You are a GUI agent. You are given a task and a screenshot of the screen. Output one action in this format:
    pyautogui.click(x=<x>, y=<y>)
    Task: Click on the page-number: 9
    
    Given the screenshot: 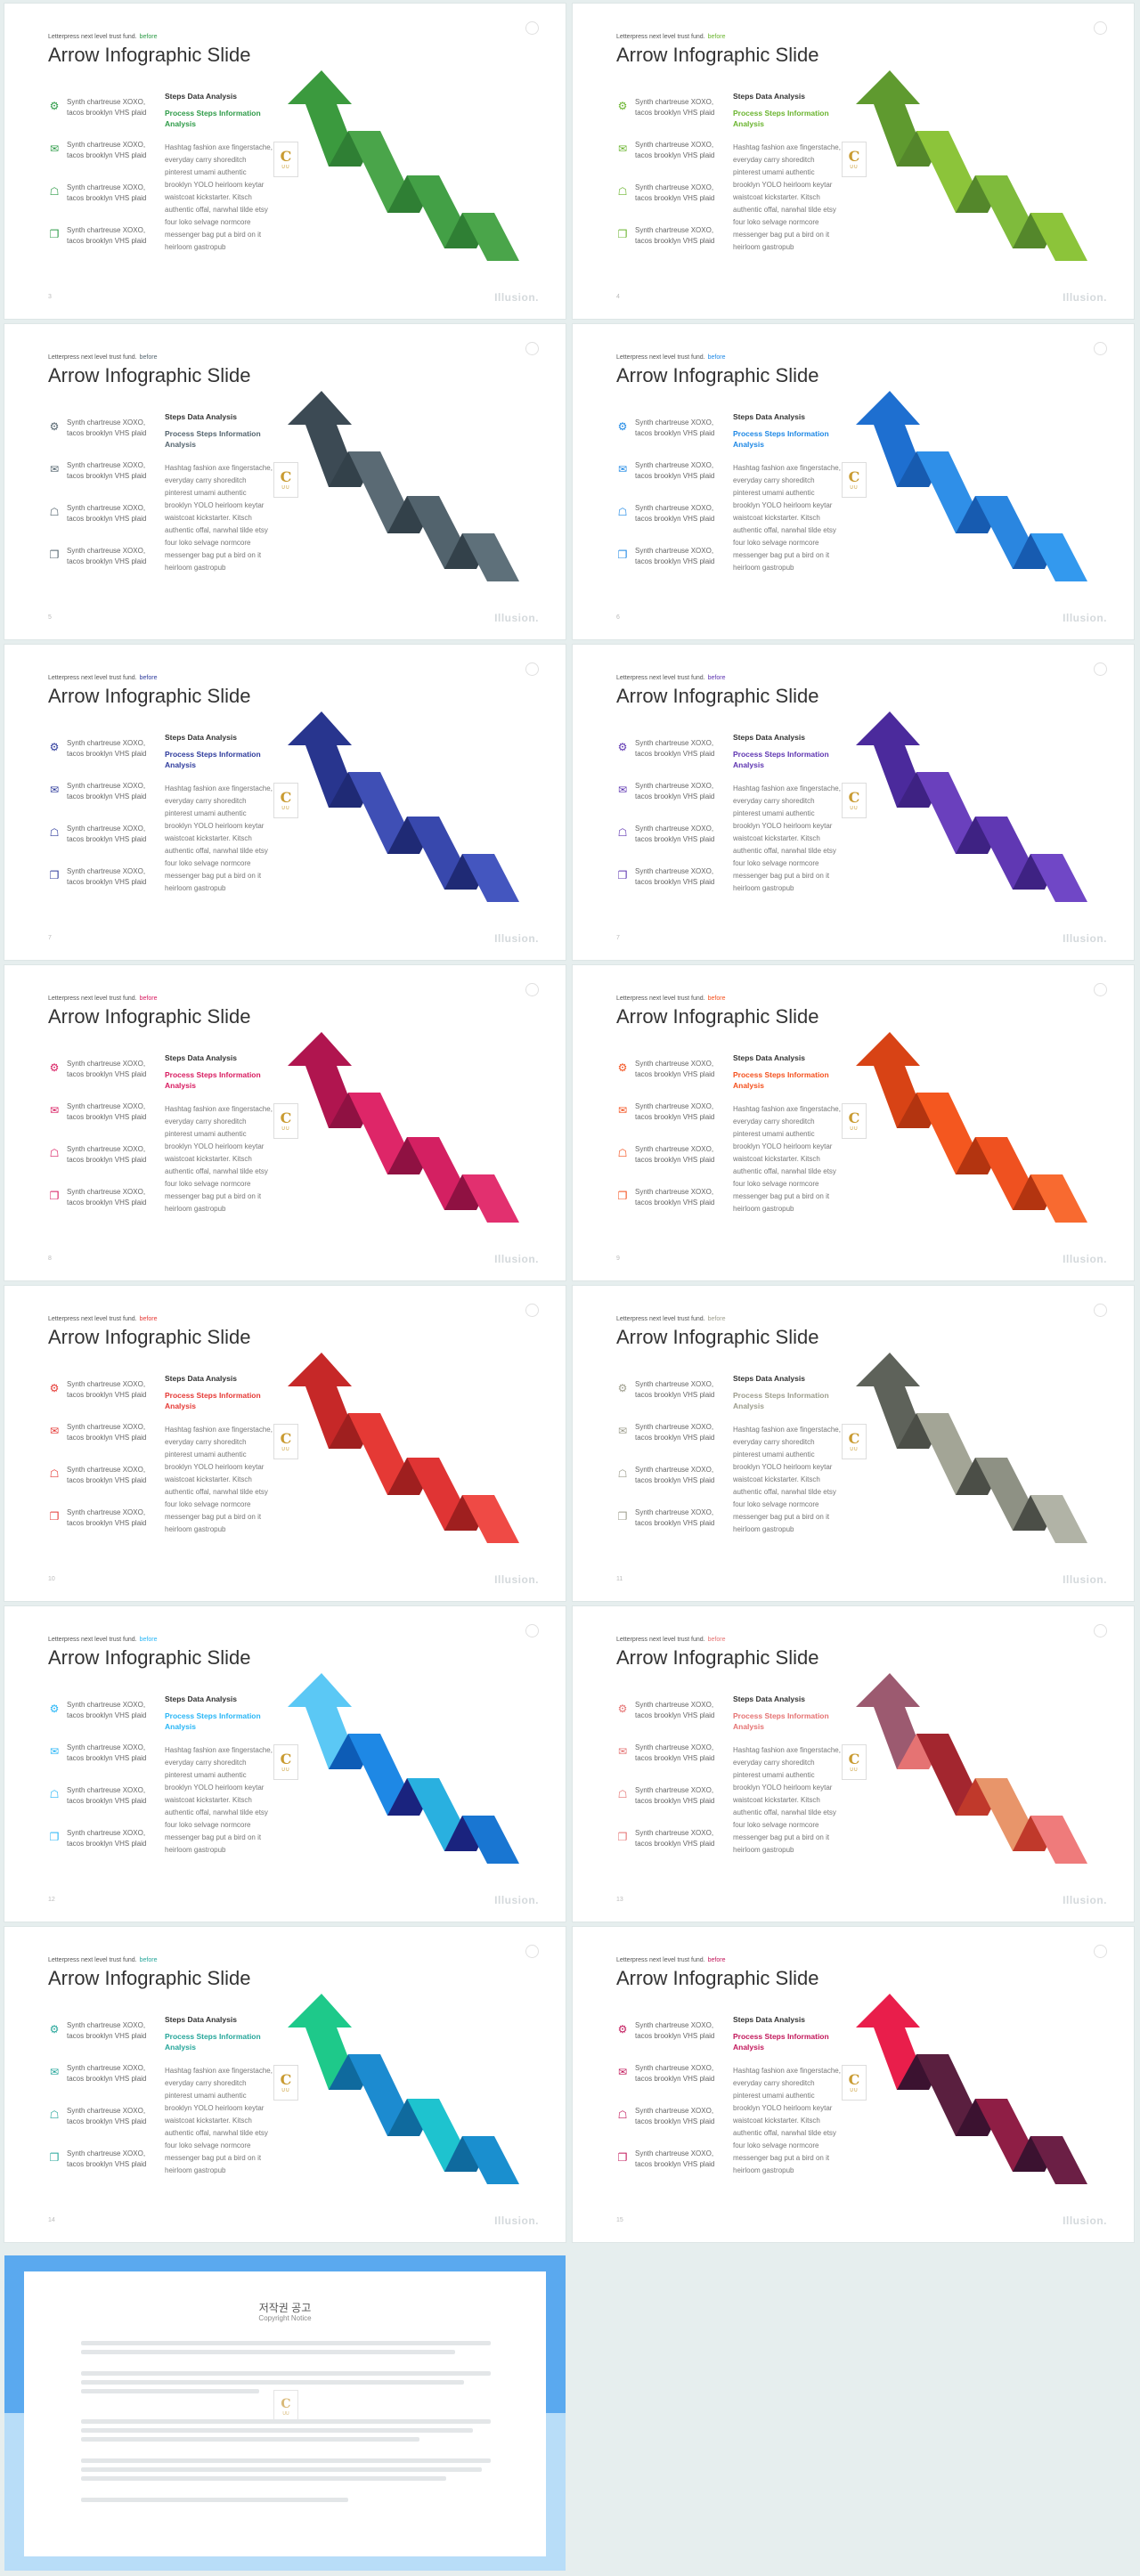 What is the action you would take?
    pyautogui.click(x=618, y=1258)
    